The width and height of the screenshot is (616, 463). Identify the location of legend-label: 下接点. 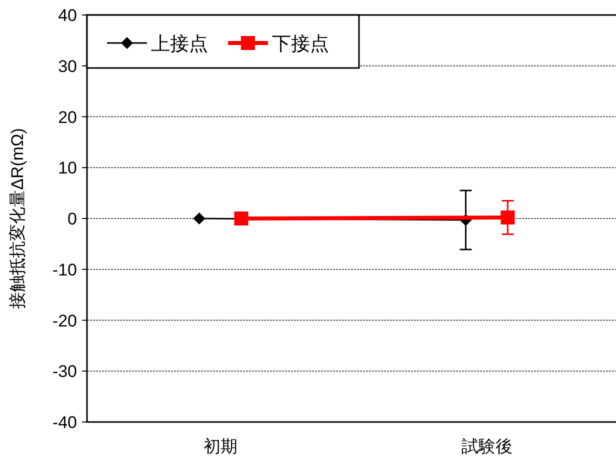
(300, 44).